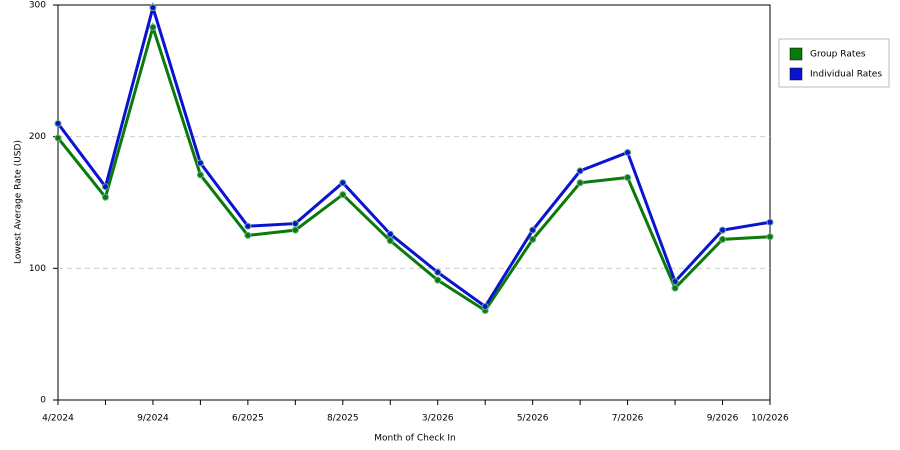 The height and width of the screenshot is (450, 900). Describe the element at coordinates (153, 419) in the screenshot. I see `x-tick-label: 9/2024` at that location.